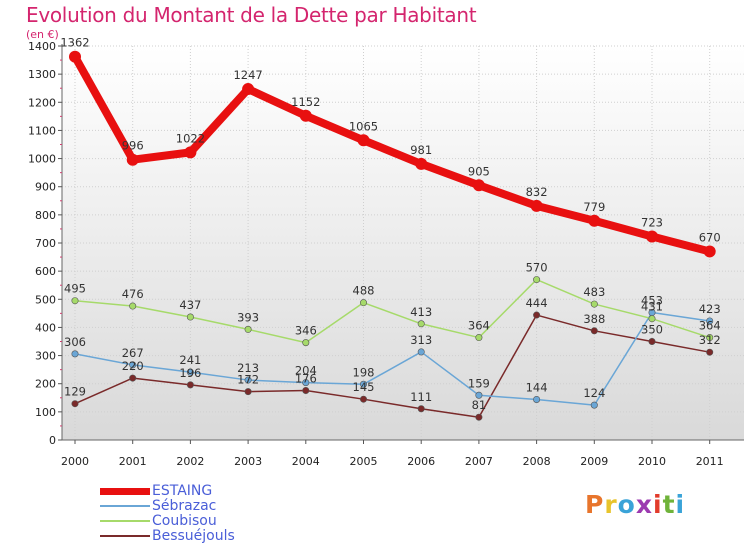 The width and height of the screenshot is (750, 550). What do you see at coordinates (392, 358) in the screenshot?
I see `series-line-sebrazac` at bounding box center [392, 358].